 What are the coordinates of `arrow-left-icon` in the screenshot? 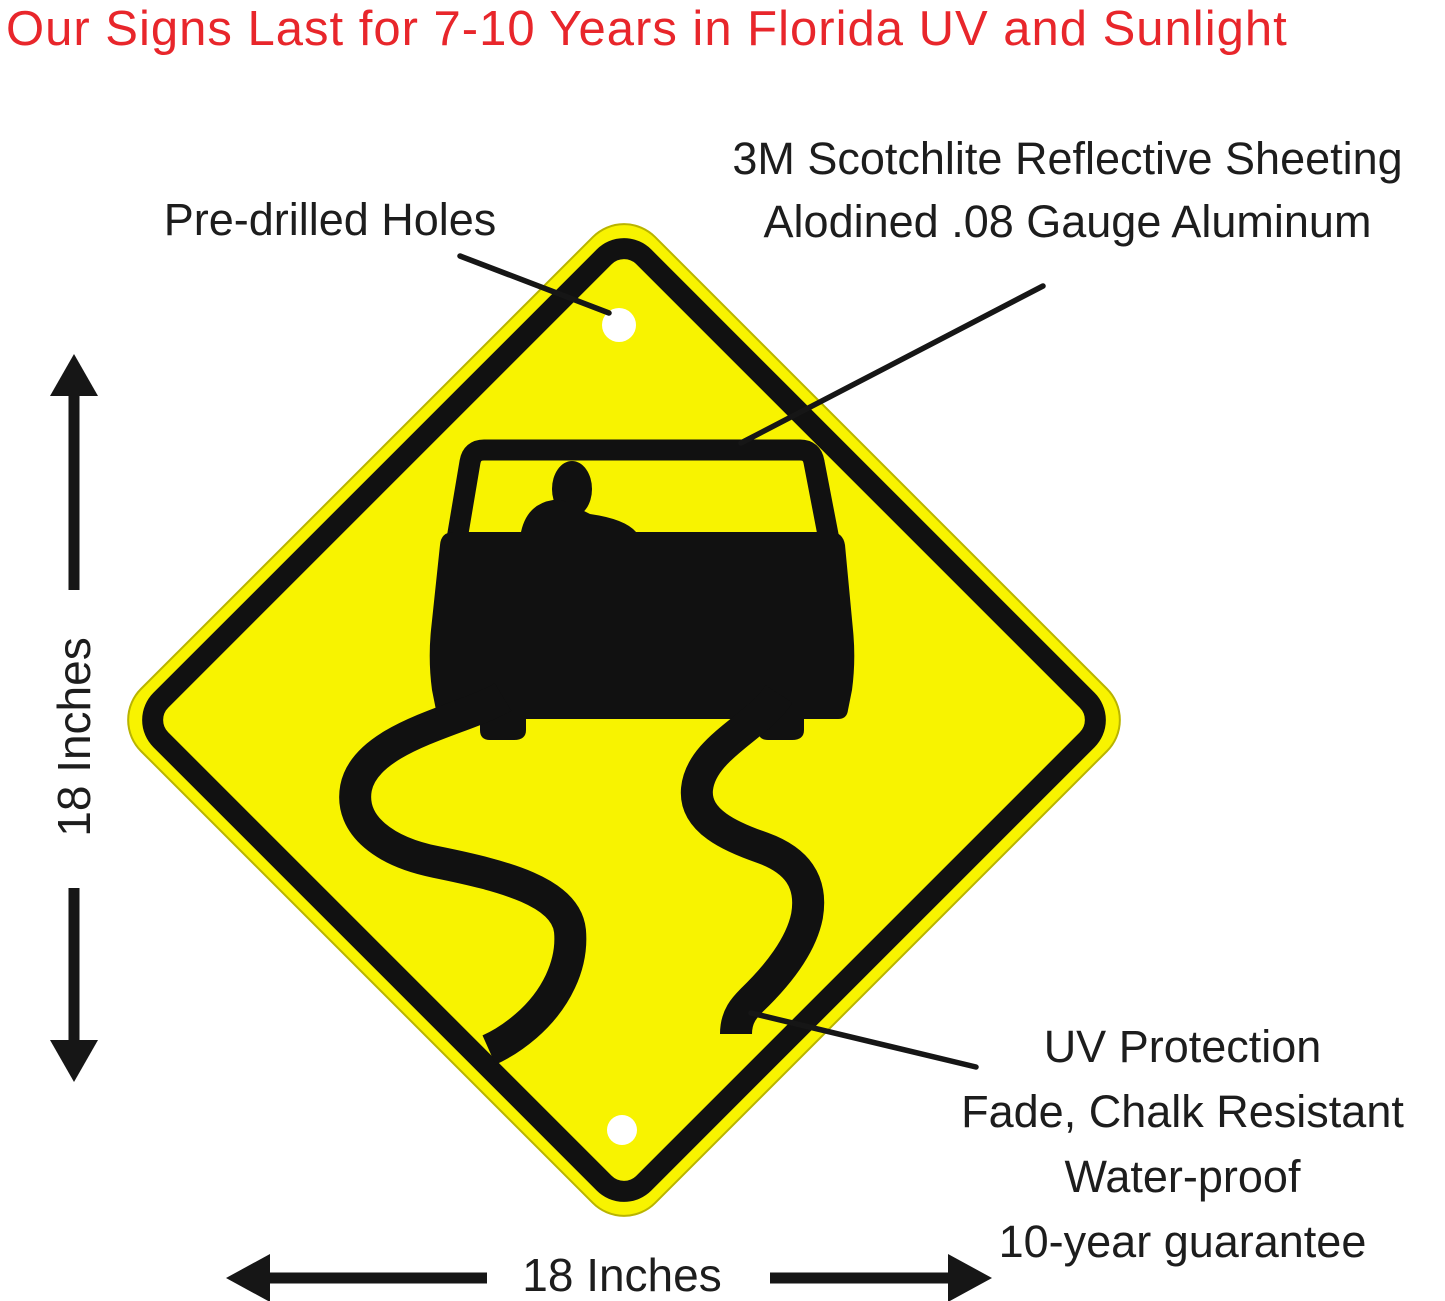 It's located at (248, 1277).